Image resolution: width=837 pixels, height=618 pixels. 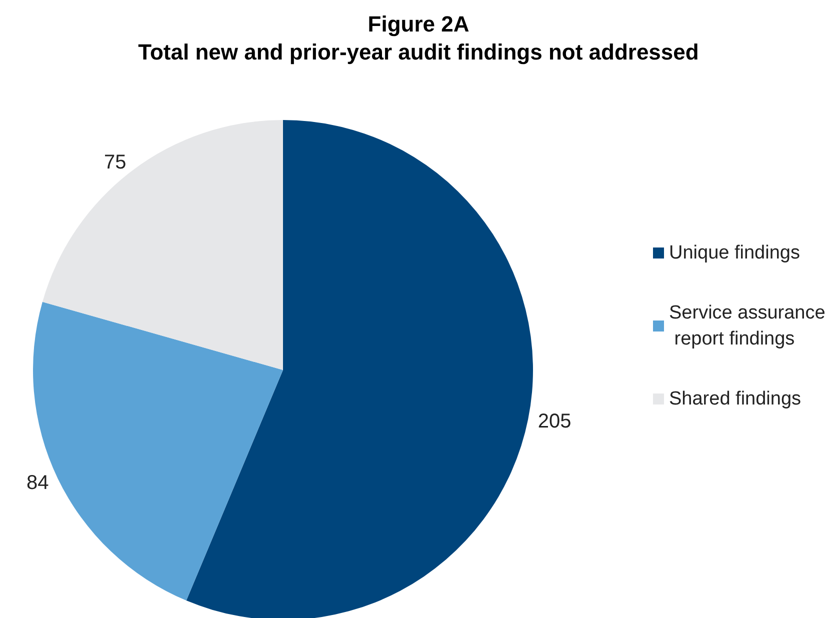 I want to click on legend-label: Unique findings, so click(x=734, y=253).